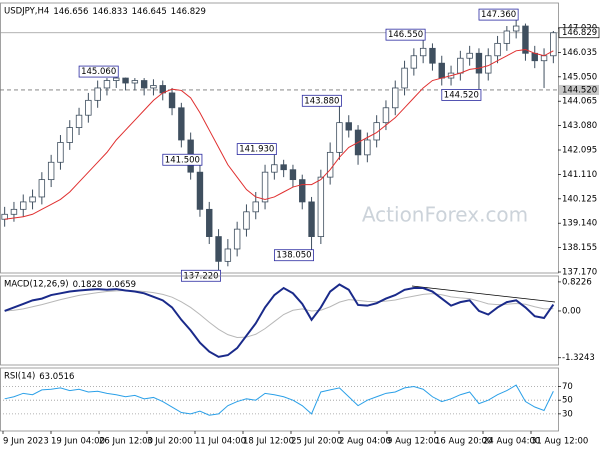  I want to click on last-price-label: 146.829, so click(579, 33).